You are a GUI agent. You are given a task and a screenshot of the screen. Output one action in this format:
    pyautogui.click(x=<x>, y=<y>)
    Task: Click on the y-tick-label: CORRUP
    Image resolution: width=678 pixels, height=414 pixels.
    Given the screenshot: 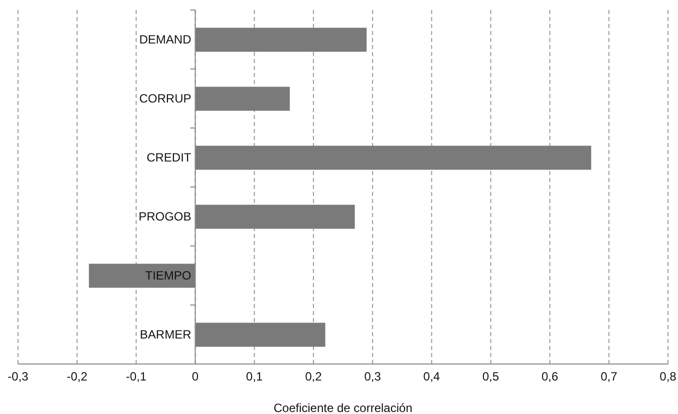 What is the action you would take?
    pyautogui.click(x=165, y=99)
    